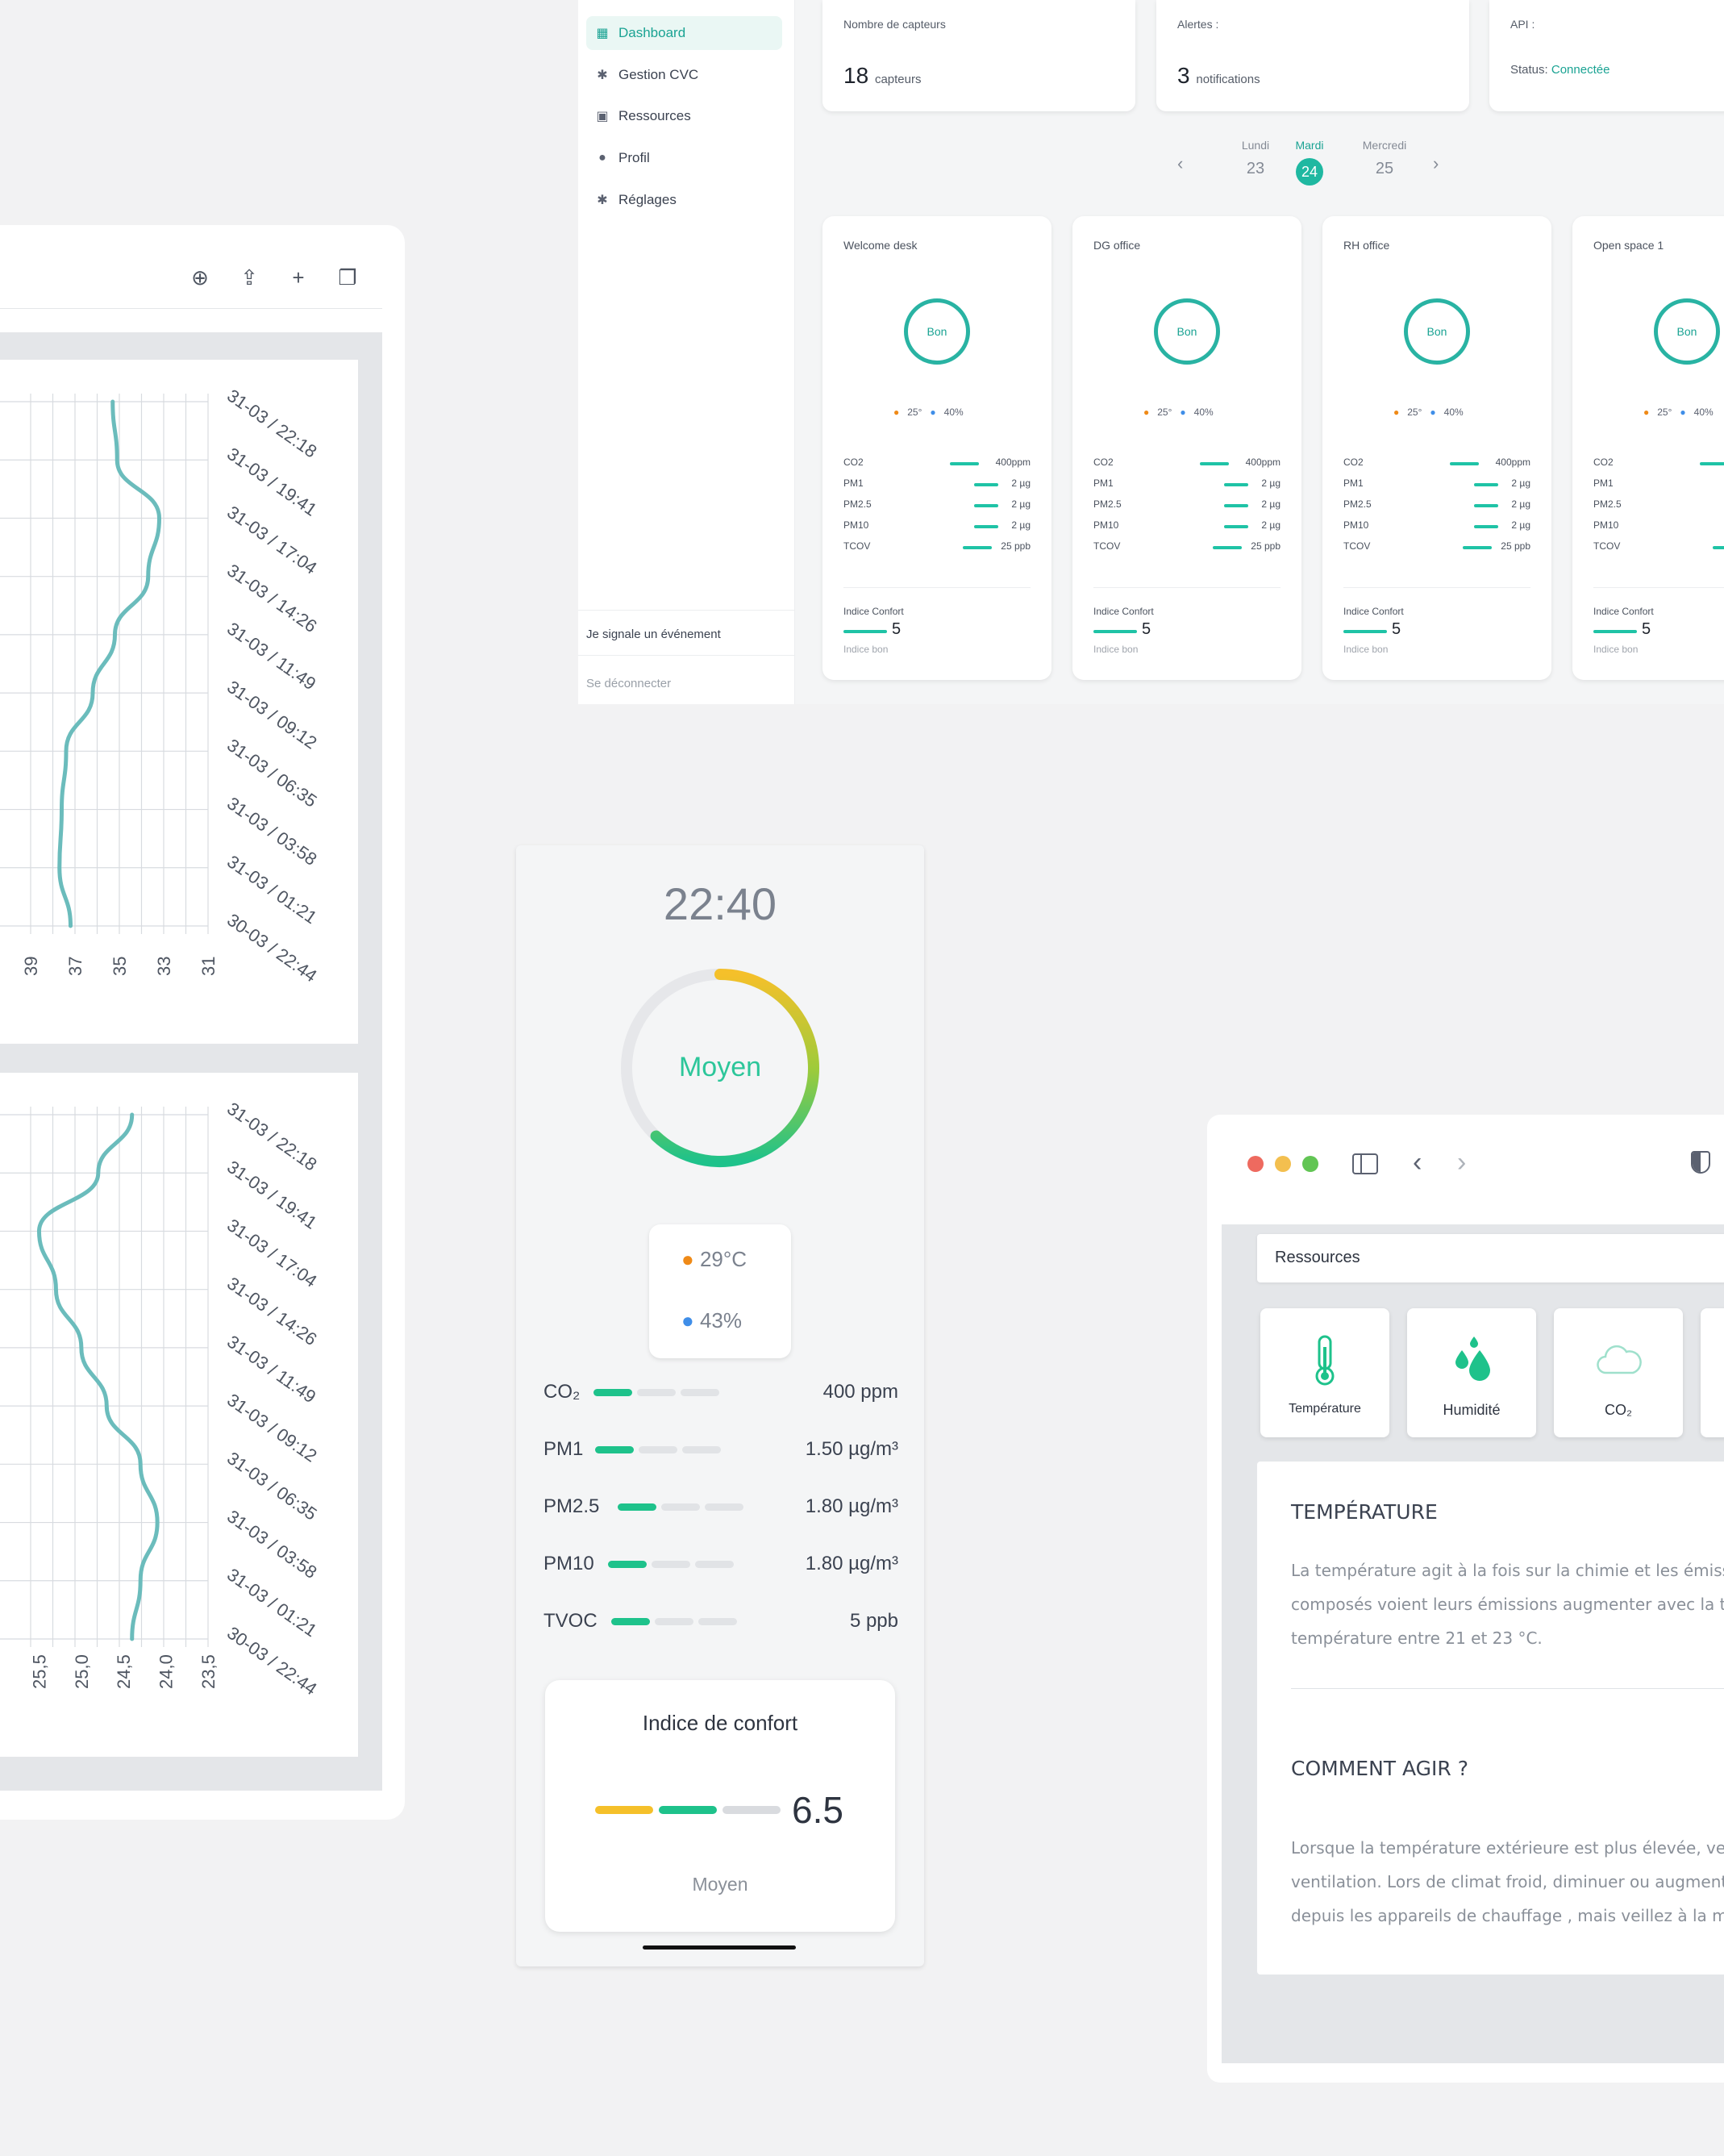 Image resolution: width=1724 pixels, height=2156 pixels. What do you see at coordinates (684, 33) in the screenshot?
I see `sidebar-item-dashboard: ▦ Dashboard` at bounding box center [684, 33].